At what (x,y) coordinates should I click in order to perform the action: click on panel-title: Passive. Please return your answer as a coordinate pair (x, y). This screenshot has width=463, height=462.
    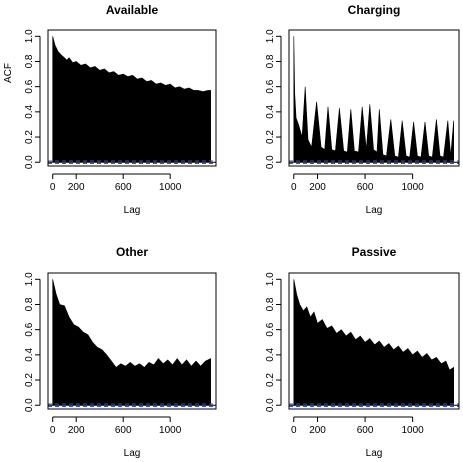
    Looking at the image, I should click on (374, 252).